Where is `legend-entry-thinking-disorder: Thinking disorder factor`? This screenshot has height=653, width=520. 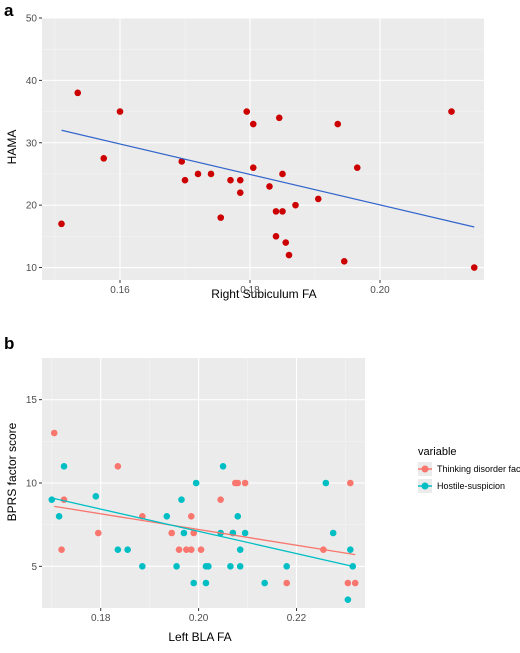
legend-entry-thinking-disorder: Thinking disorder factor is located at coordinates (478, 469).